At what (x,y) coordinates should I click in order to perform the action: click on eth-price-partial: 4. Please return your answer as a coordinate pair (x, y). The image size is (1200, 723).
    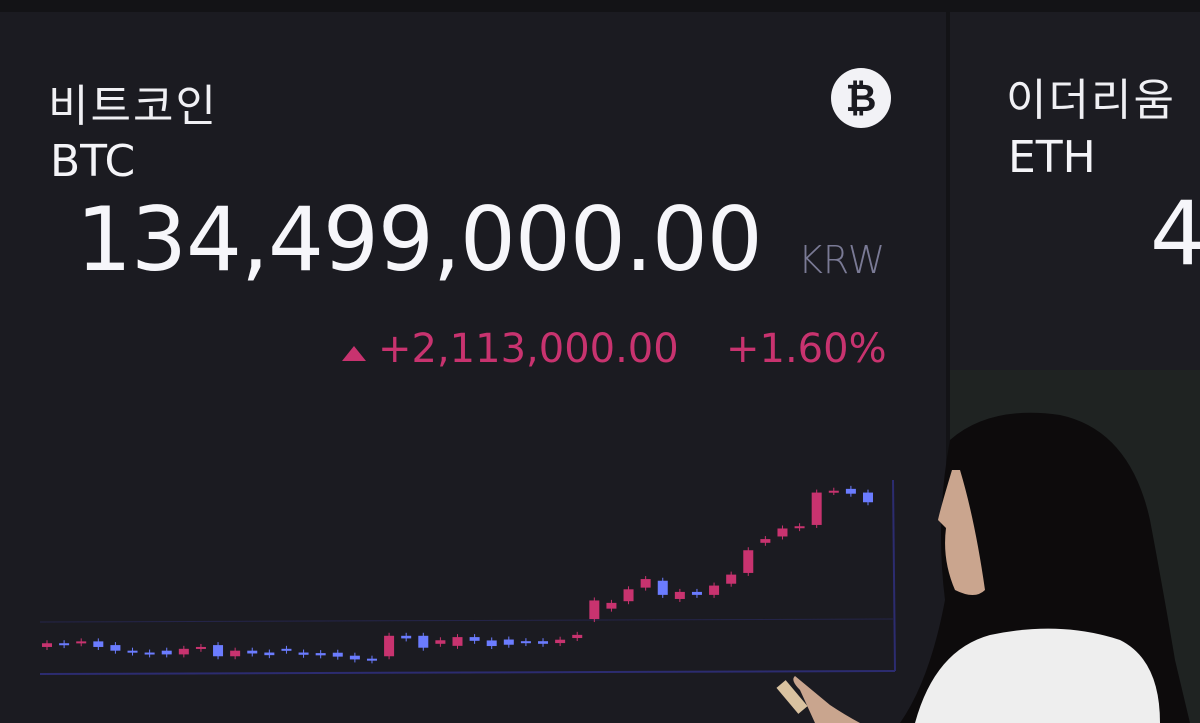
    Looking at the image, I should click on (1175, 233).